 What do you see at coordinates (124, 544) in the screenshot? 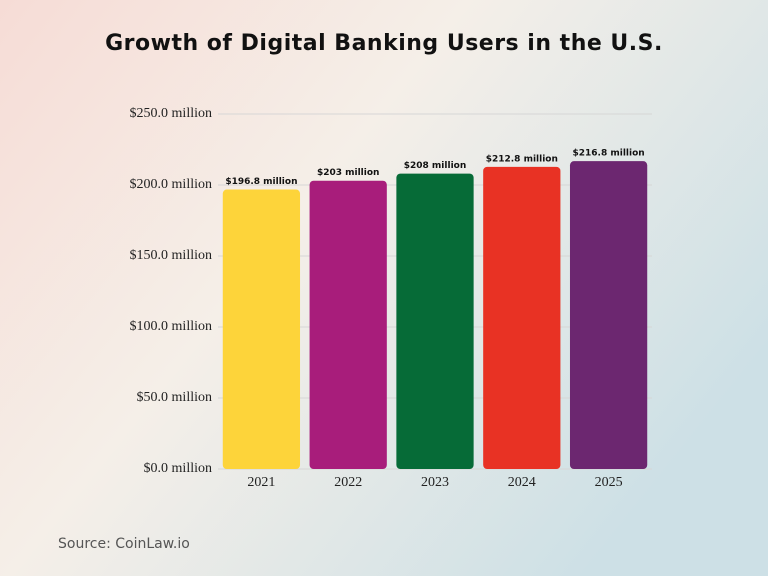
I see `source: Source: CoinLaw.io` at bounding box center [124, 544].